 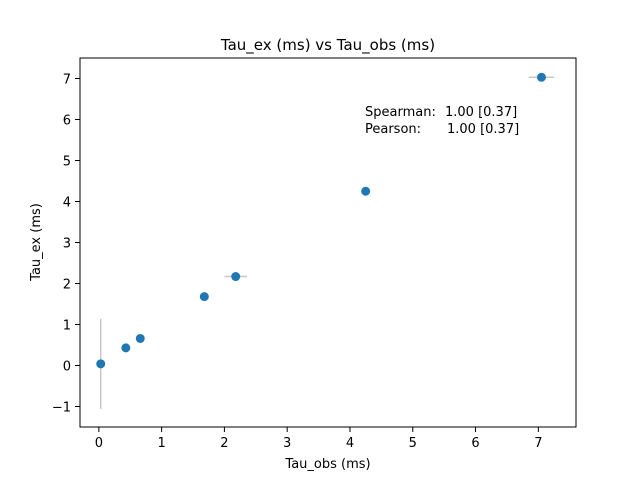 What do you see at coordinates (36, 242) in the screenshot?
I see `y-axis-label: Tau_ex (ms)` at bounding box center [36, 242].